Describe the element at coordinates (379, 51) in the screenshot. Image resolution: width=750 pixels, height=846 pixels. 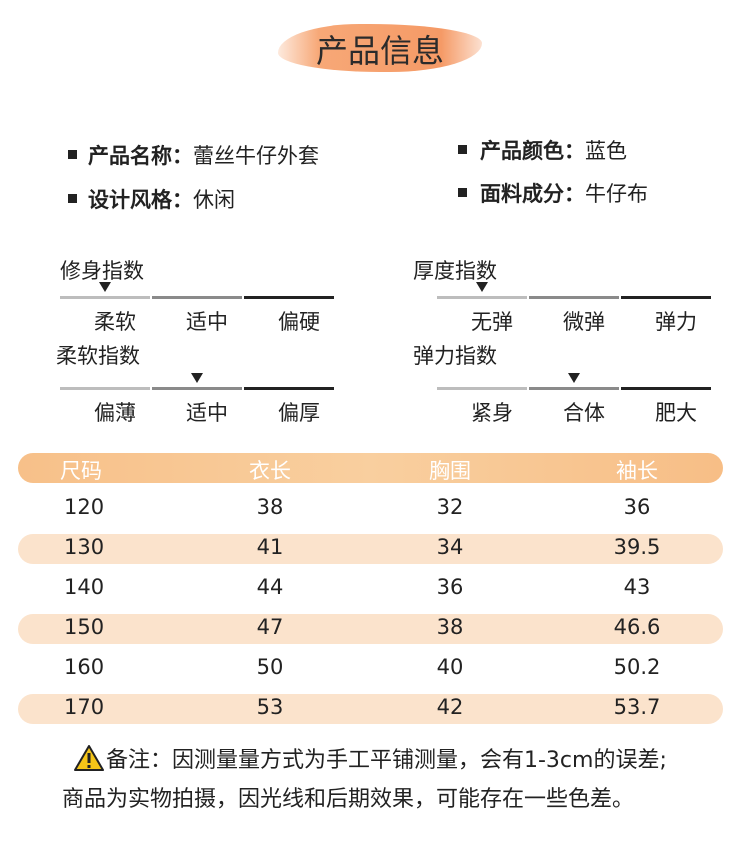
I see `title: 产品信息` at that location.